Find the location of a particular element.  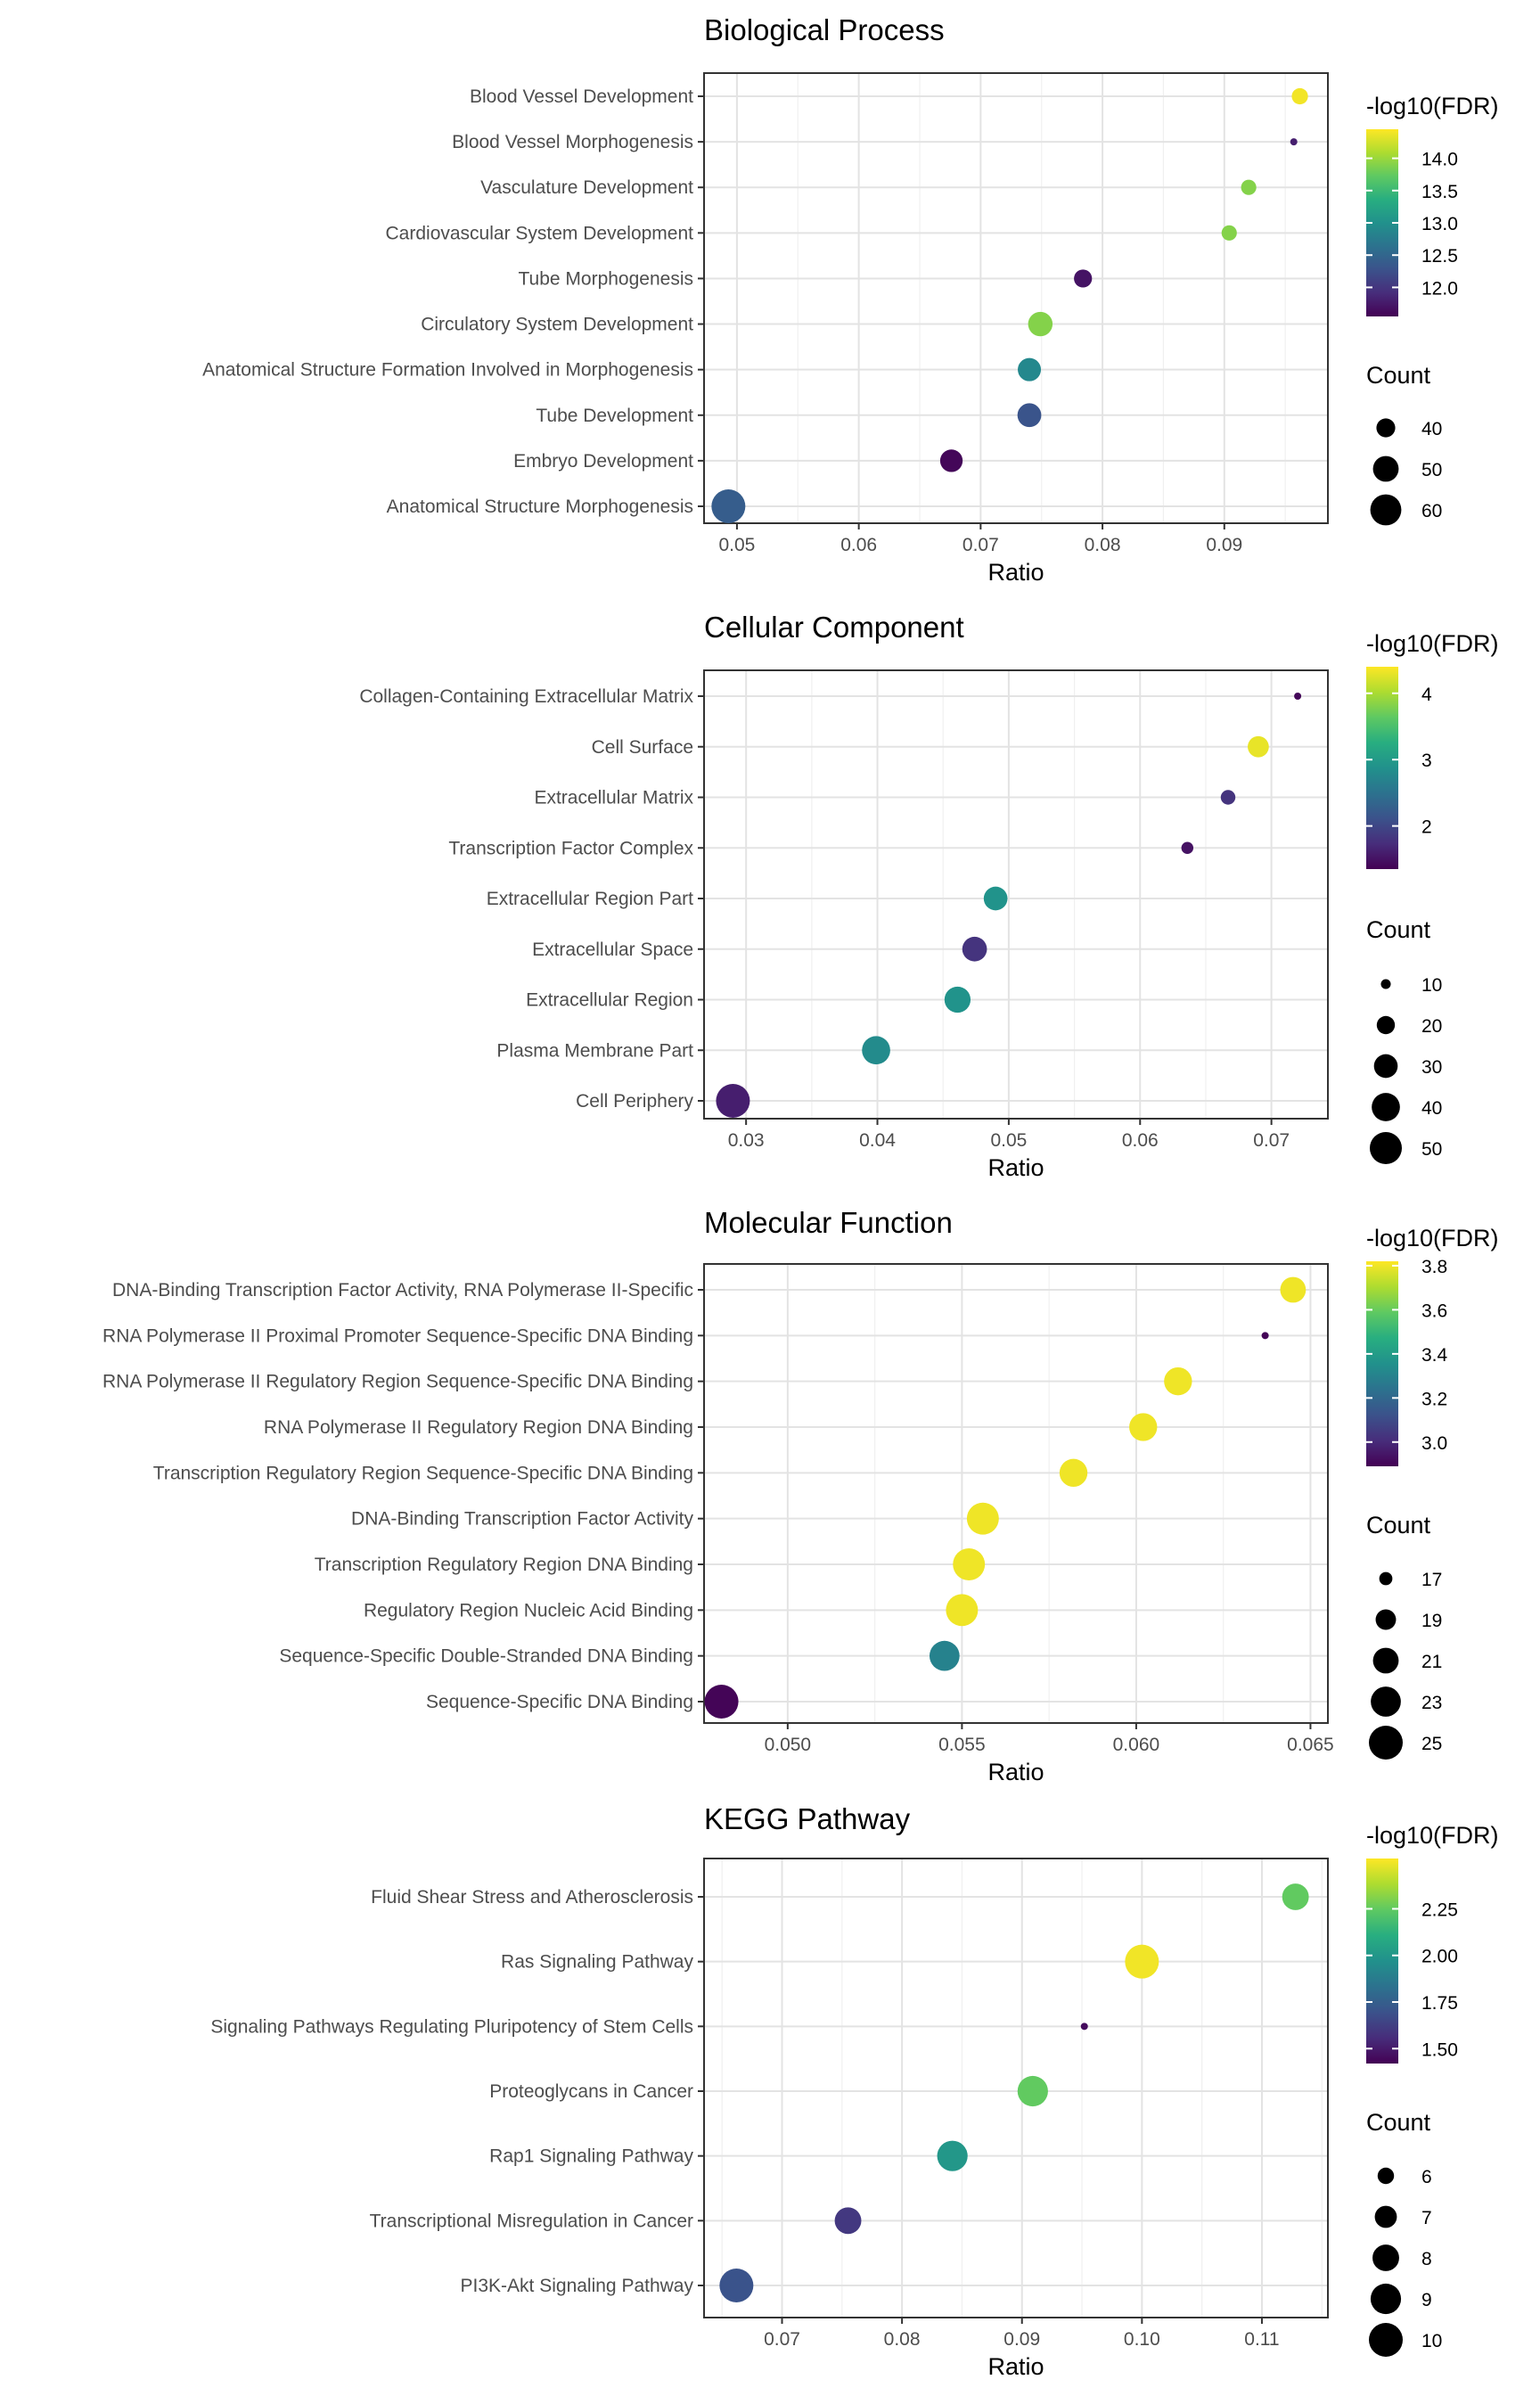

y-tick-label: Cell Surface is located at coordinates (642, 747).